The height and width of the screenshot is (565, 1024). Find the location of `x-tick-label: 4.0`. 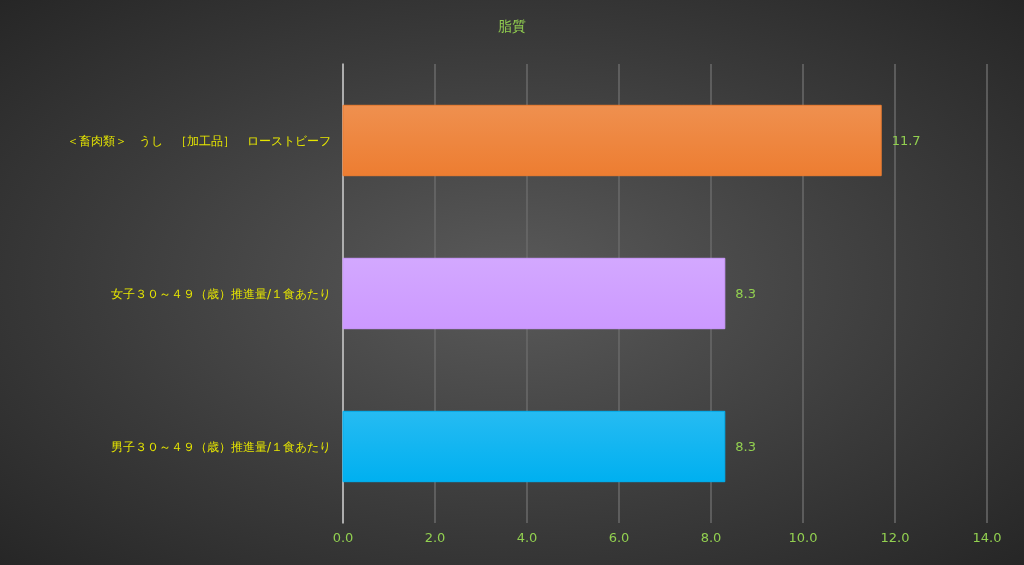

x-tick-label: 4.0 is located at coordinates (527, 537).